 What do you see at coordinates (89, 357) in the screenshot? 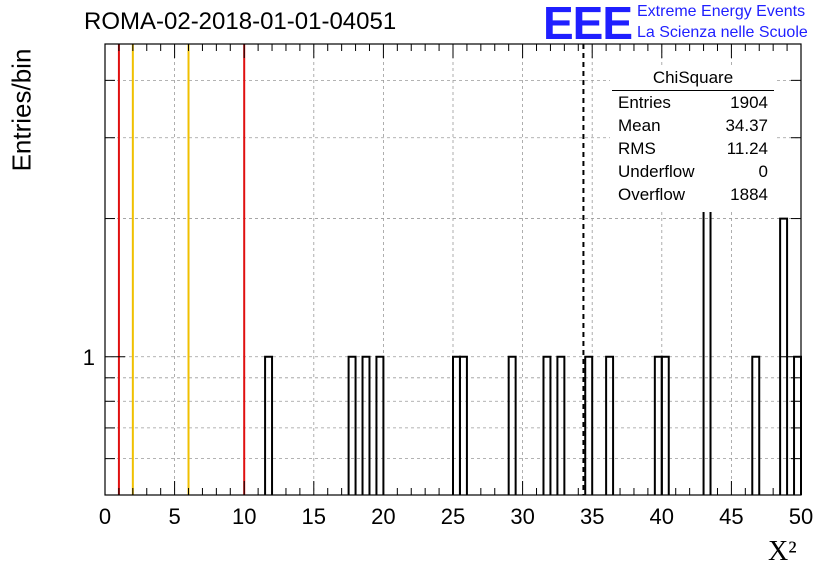
I see `y-tick-label: 1` at bounding box center [89, 357].